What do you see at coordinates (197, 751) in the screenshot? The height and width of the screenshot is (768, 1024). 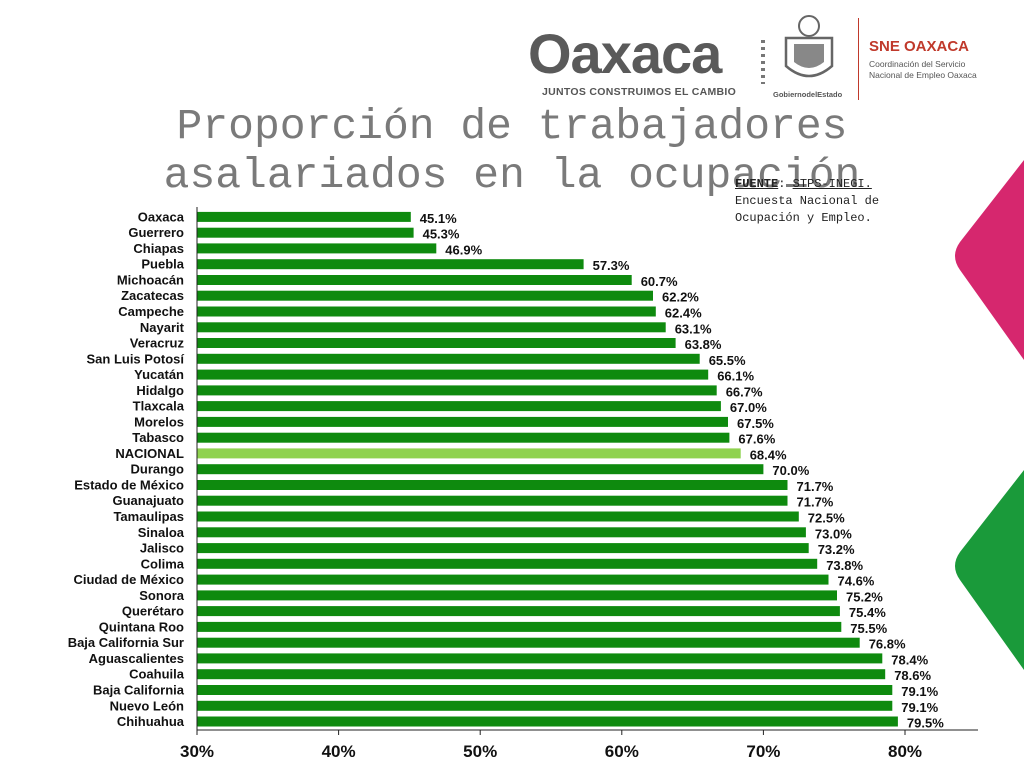 I see `x-tick-label: 30%` at bounding box center [197, 751].